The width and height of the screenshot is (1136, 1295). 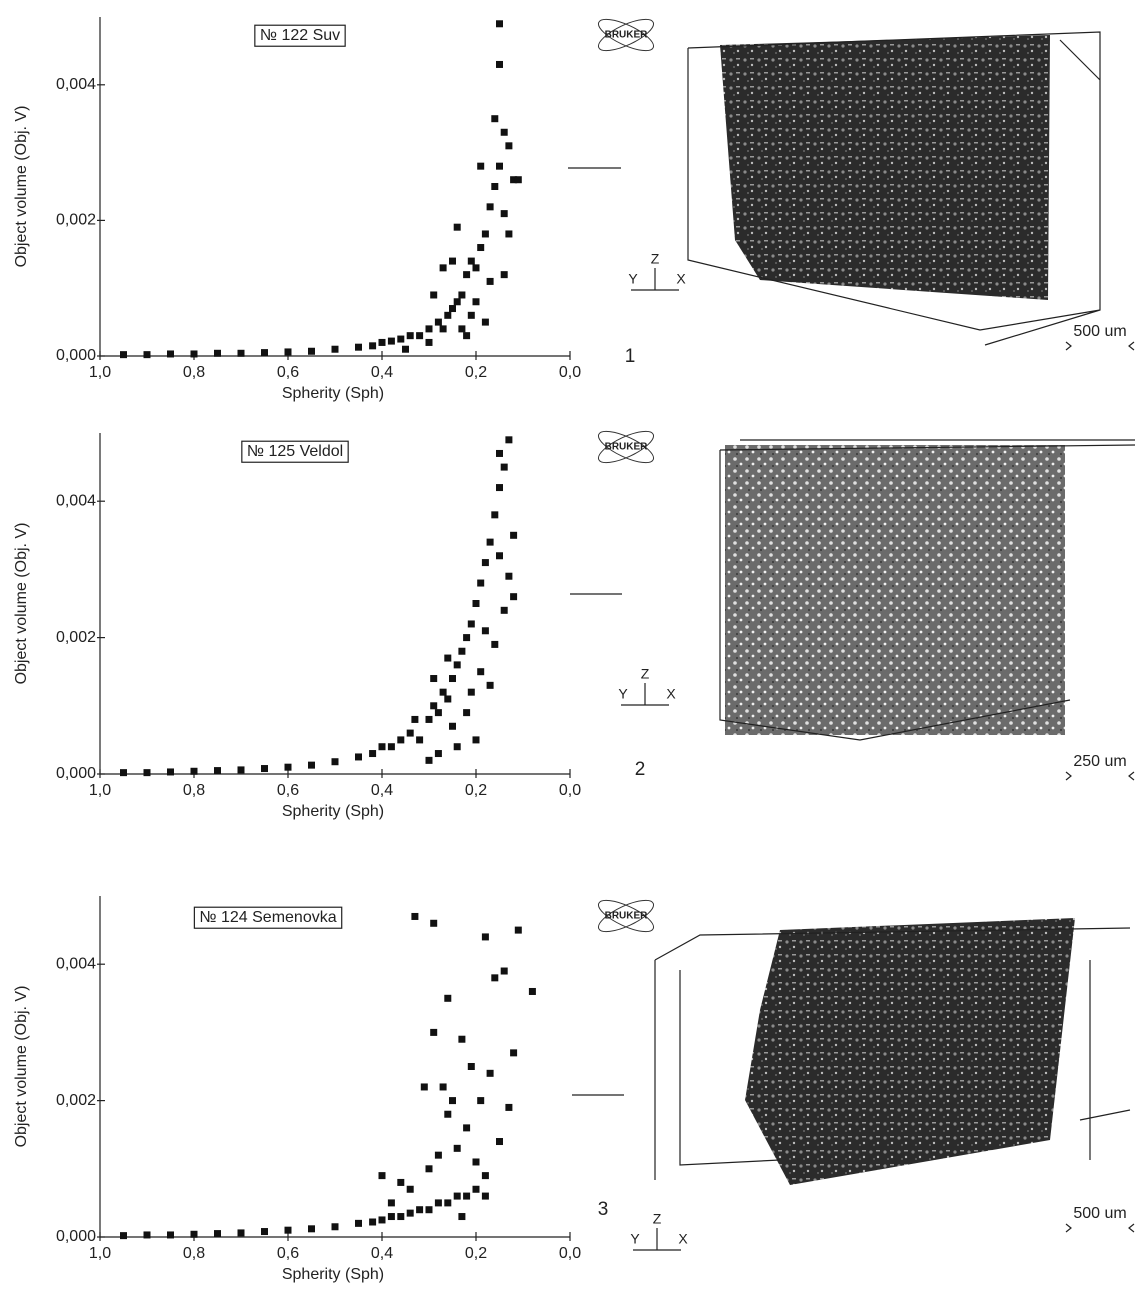 What do you see at coordinates (603, 1209) in the screenshot?
I see `panel-number: 3` at bounding box center [603, 1209].